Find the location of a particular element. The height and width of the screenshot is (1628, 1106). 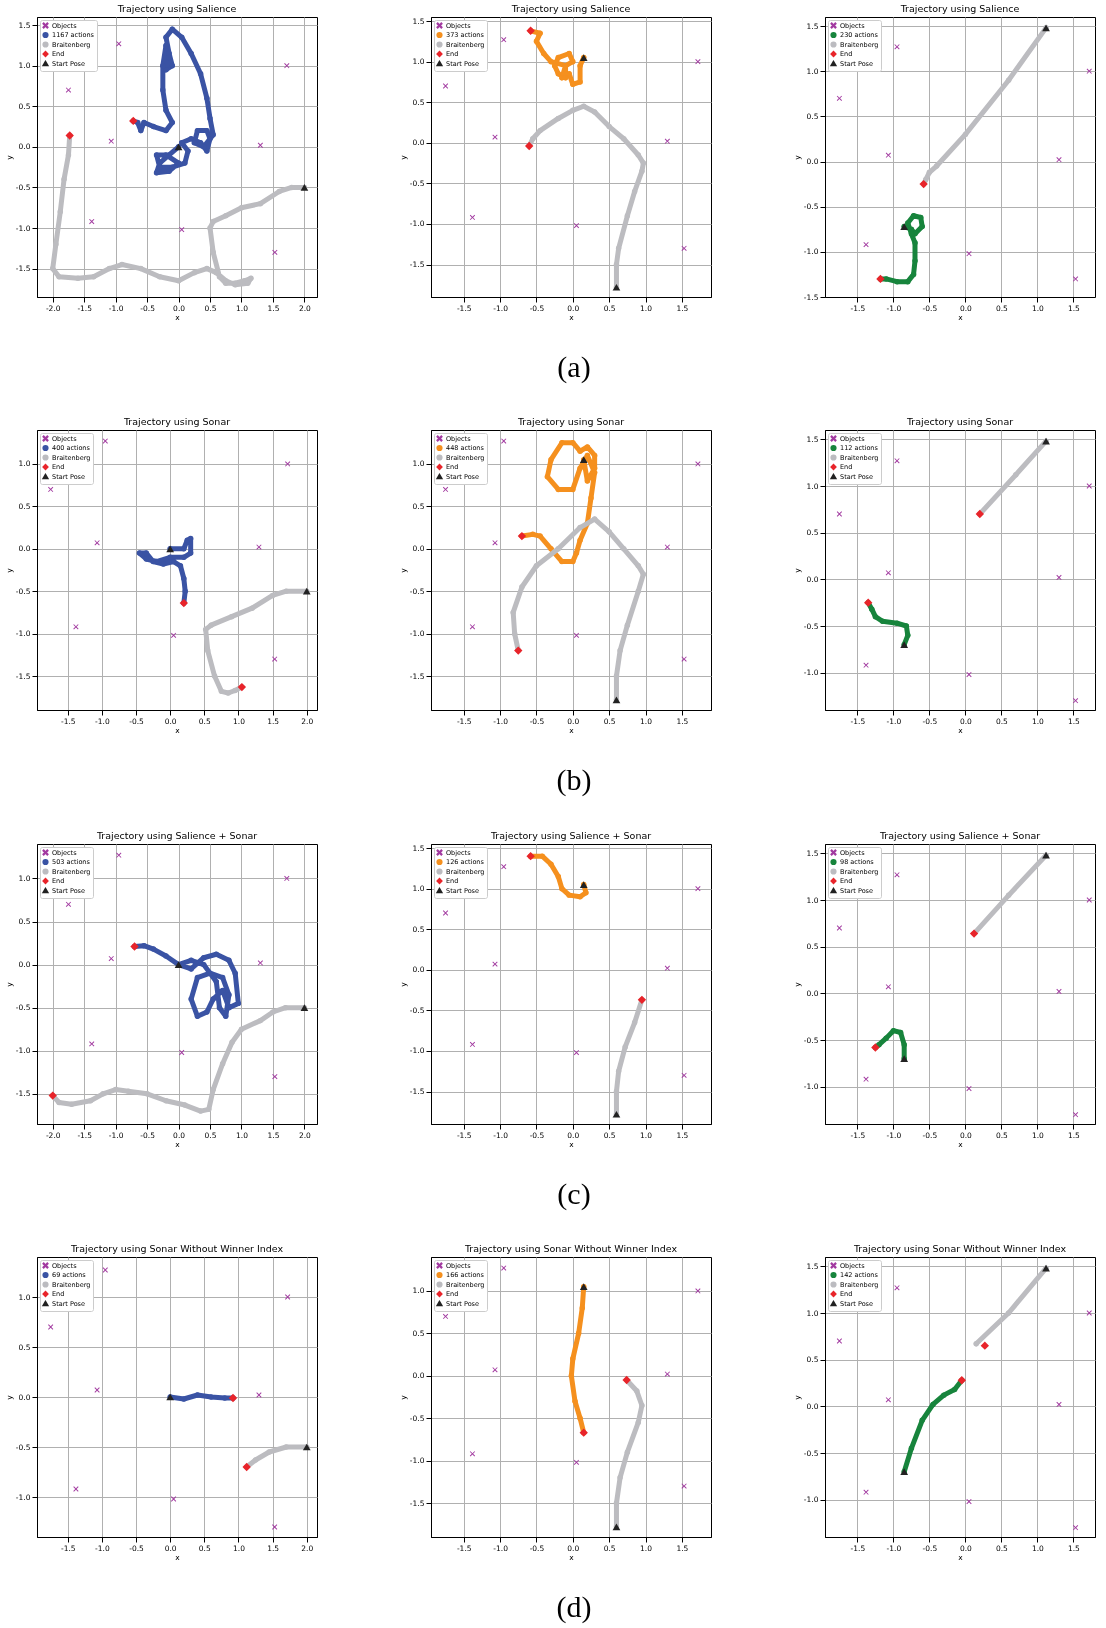

text: (d) is located at coordinates (574, 1607).